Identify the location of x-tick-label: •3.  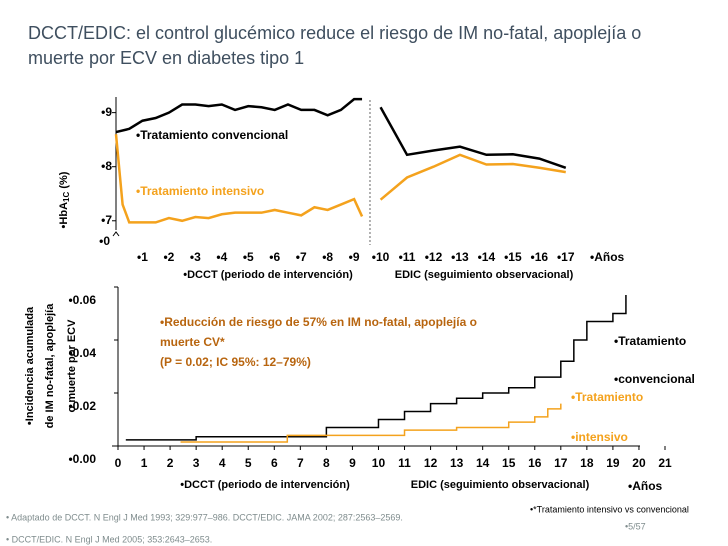
(195, 257).